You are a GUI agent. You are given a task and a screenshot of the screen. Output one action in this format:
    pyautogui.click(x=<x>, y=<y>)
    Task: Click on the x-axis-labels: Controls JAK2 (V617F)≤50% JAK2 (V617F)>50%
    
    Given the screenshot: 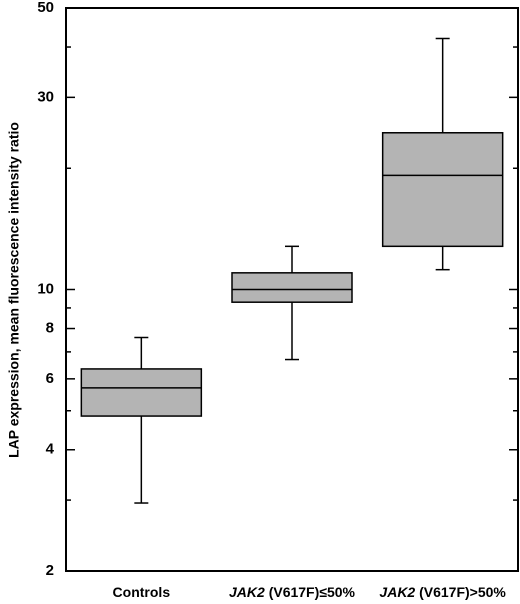 What is the action you would take?
    pyautogui.click(x=310, y=592)
    